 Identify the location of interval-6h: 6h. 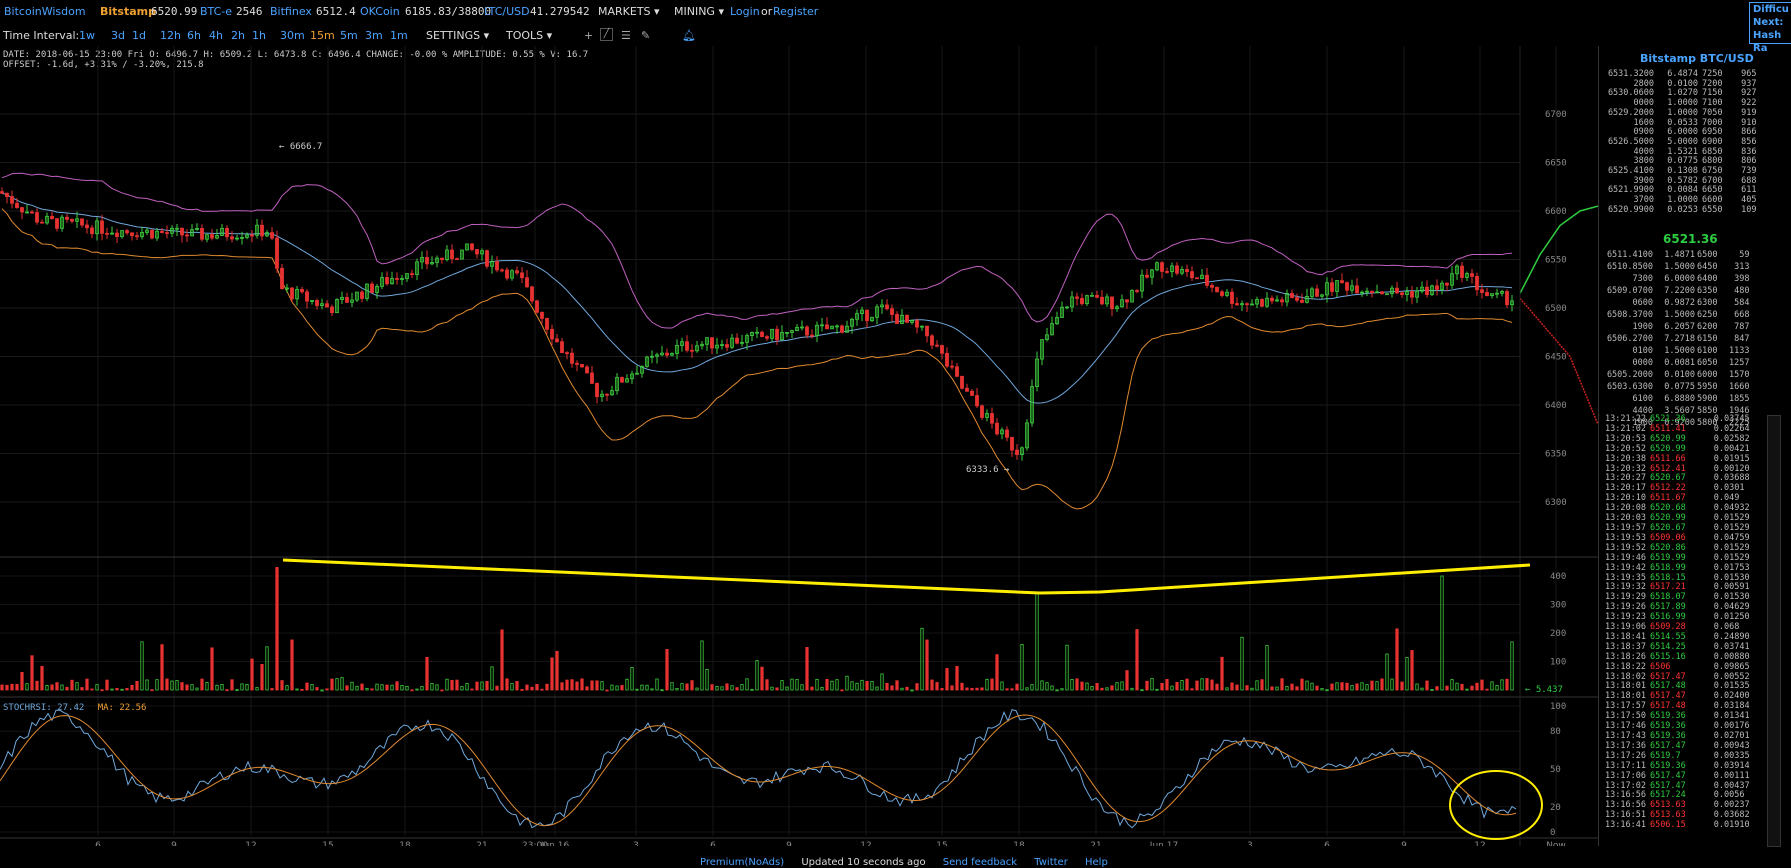
(194, 35).